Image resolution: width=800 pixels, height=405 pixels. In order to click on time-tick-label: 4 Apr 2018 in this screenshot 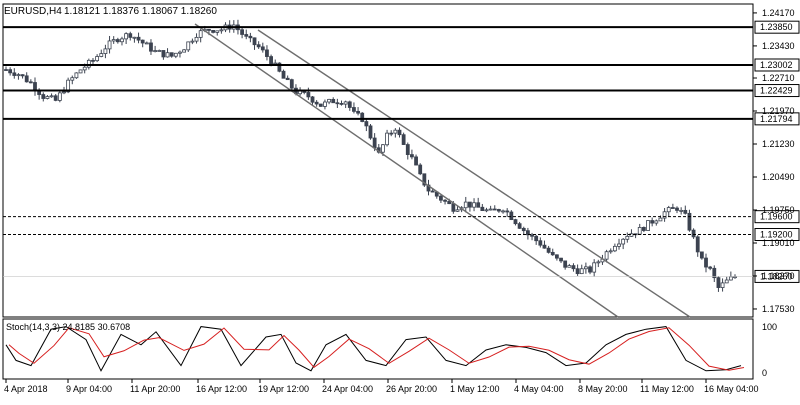, I will do `click(26, 389)`.